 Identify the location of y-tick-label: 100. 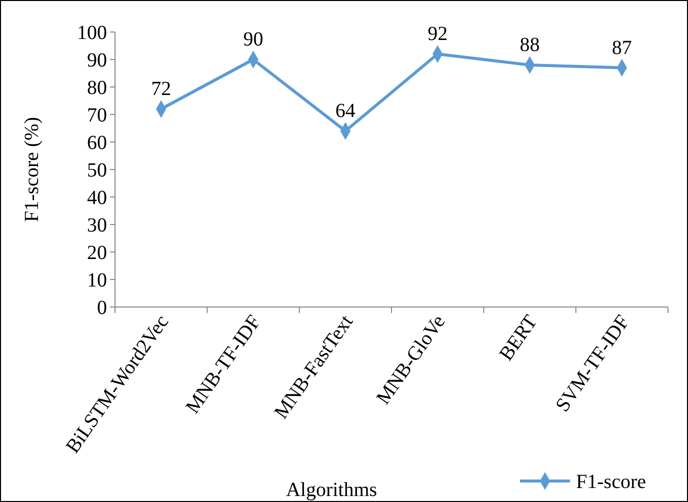
(92, 33).